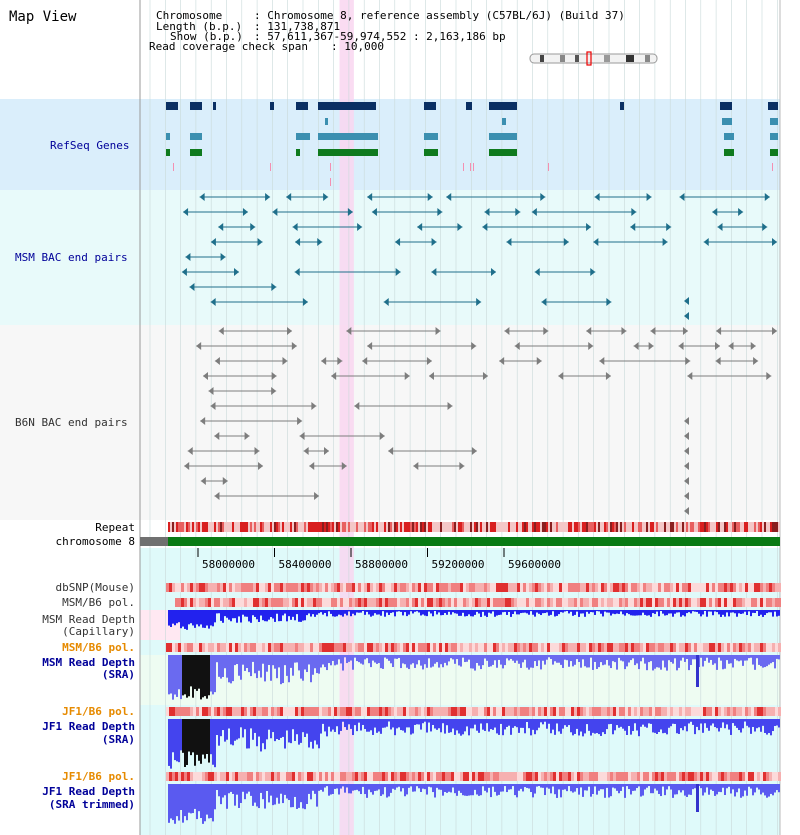 This screenshot has width=800, height=835. What do you see at coordinates (206, 36) in the screenshot?
I see `show-label: Show (b.p.)` at bounding box center [206, 36].